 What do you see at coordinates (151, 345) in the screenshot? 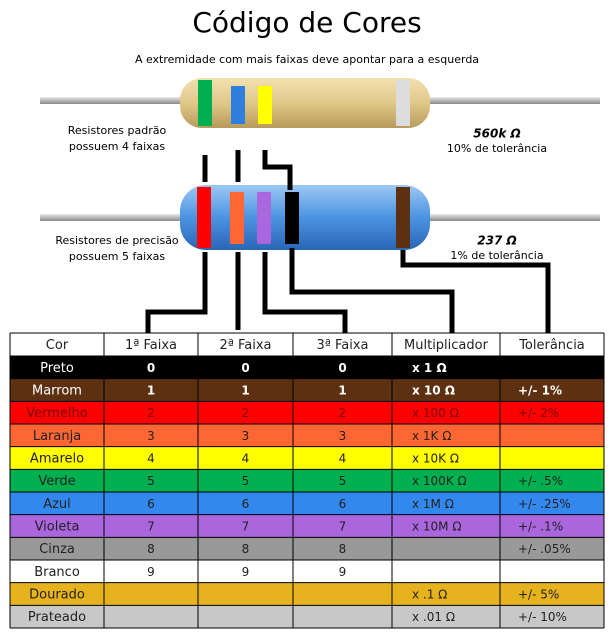
I see `header-cell: 1ª Faixa` at bounding box center [151, 345].